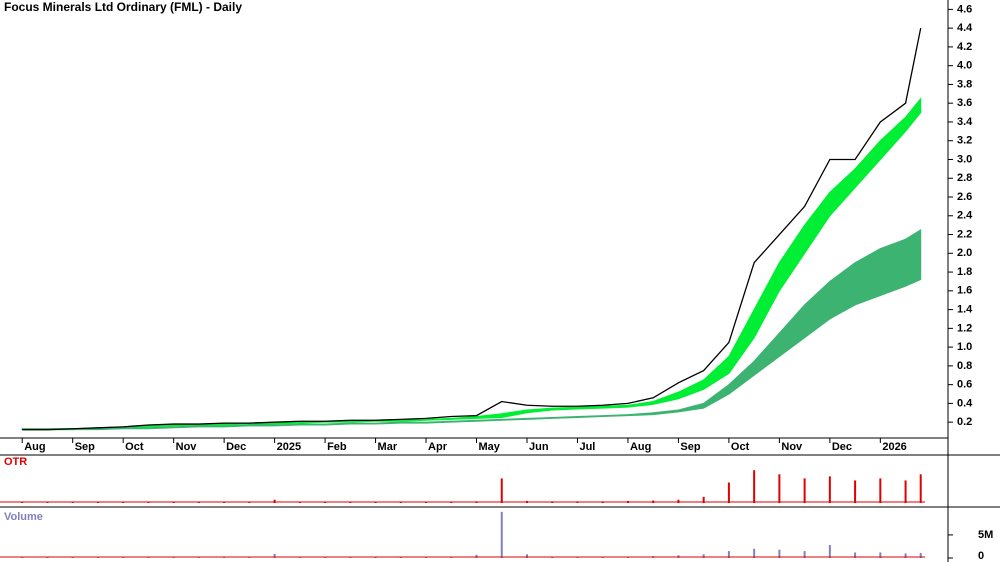 This screenshot has height=562, width=1000. Describe the element at coordinates (965, 403) in the screenshot. I see `y-tick-label: 0.4` at that location.